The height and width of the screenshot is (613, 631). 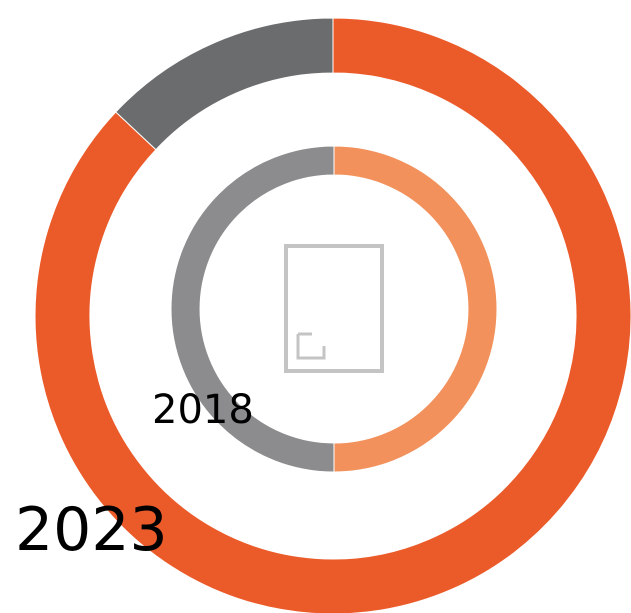 What do you see at coordinates (203, 410) in the screenshot?
I see `ring-label: 2018` at bounding box center [203, 410].